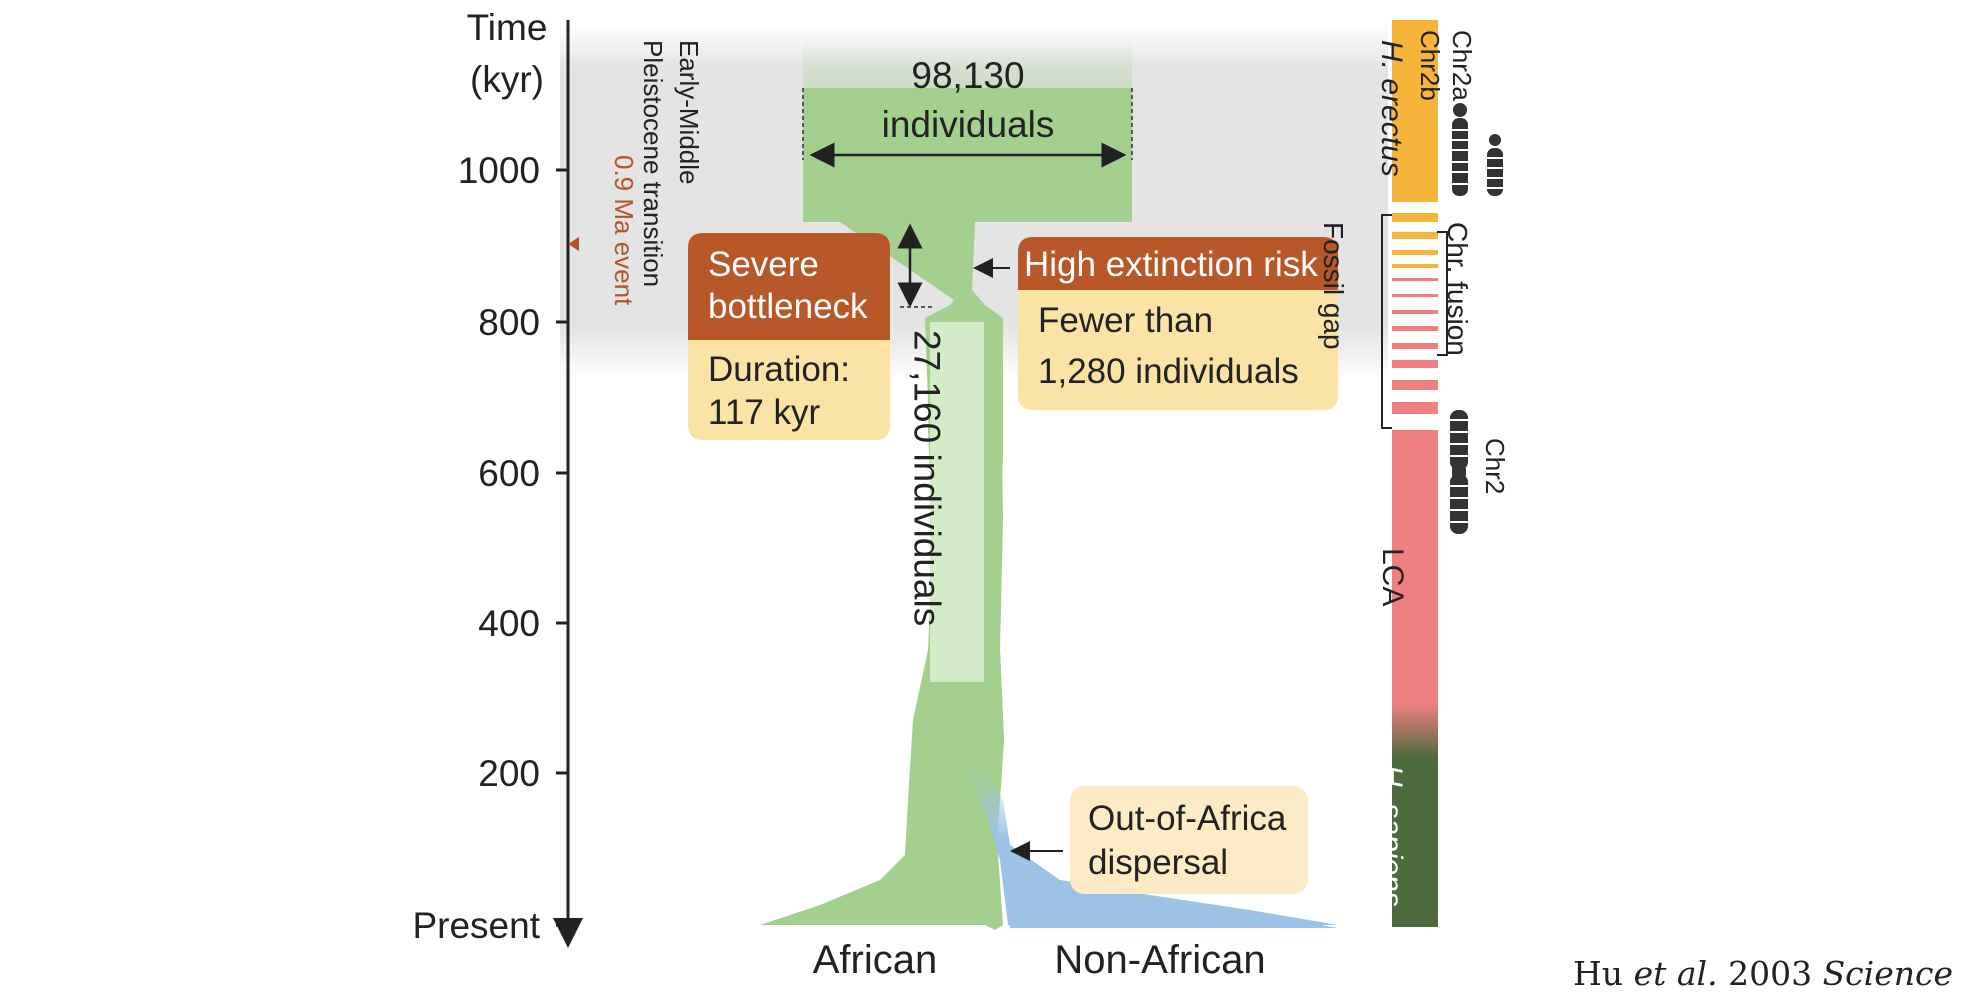 This screenshot has height=1000, width=1980. I want to click on chr2-label-group: Chr2, so click(1495, 466).